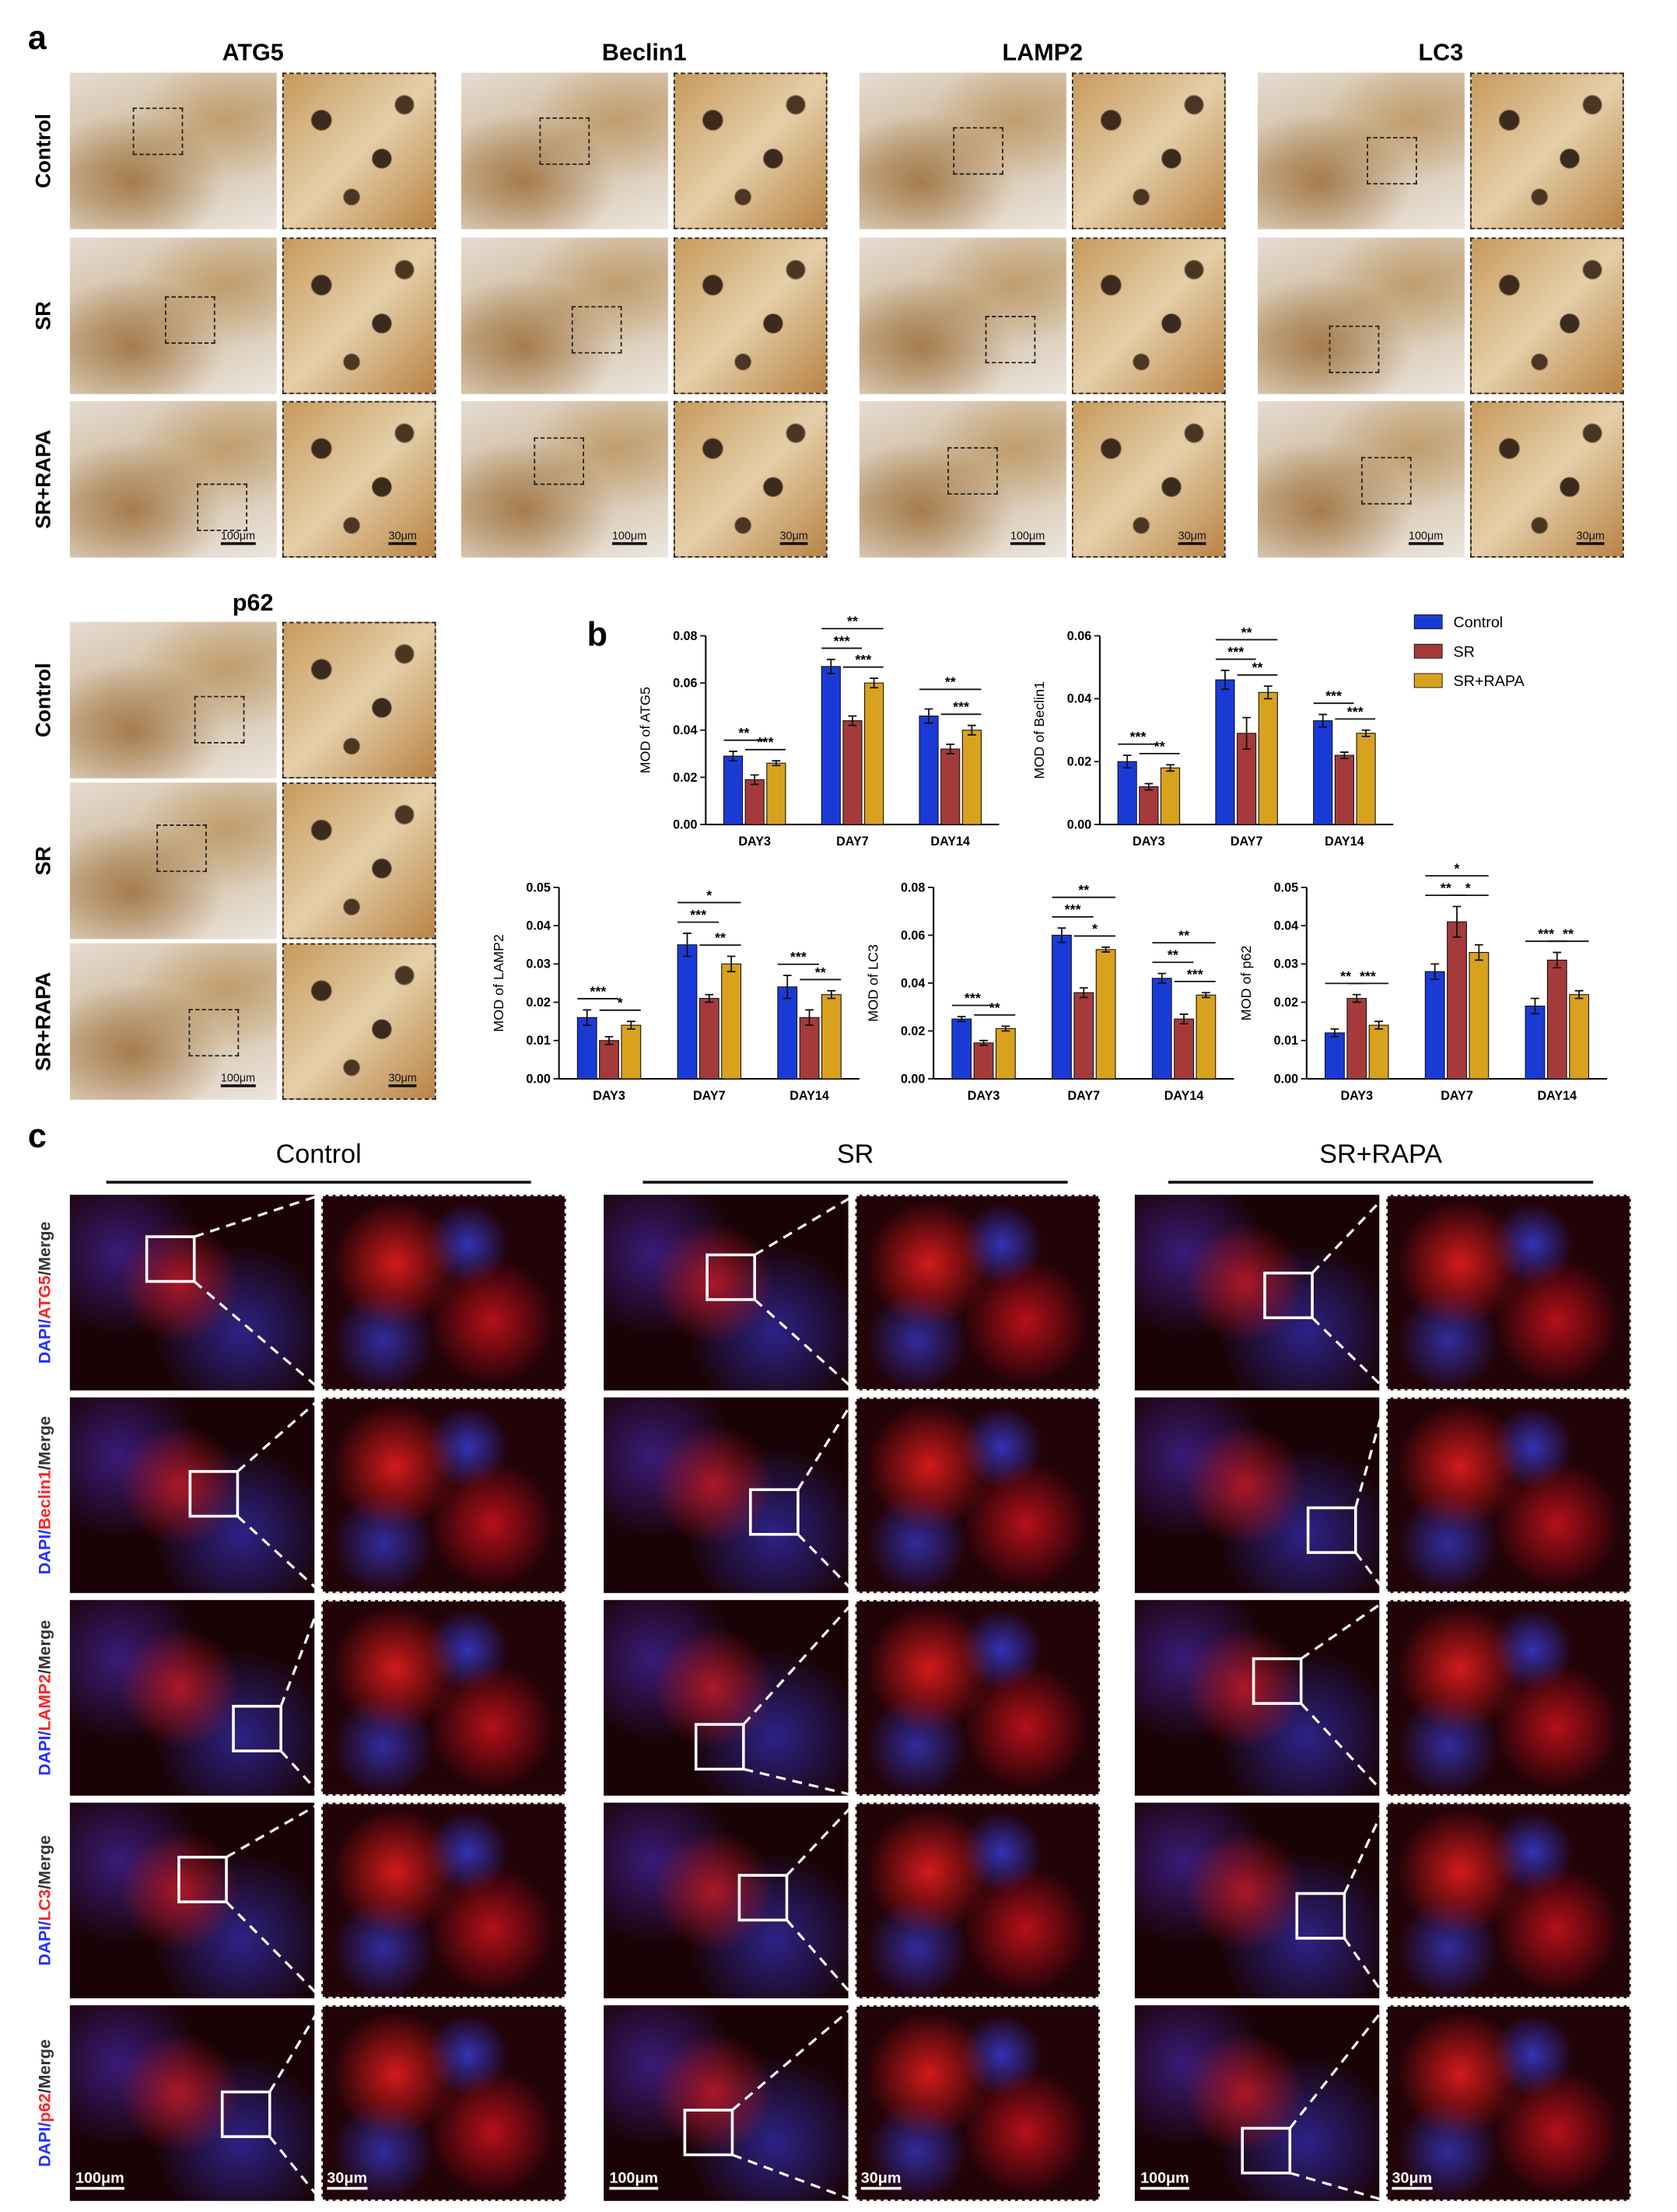  Describe the element at coordinates (609, 1096) in the screenshot. I see `x-tick-label: DAY3` at that location.